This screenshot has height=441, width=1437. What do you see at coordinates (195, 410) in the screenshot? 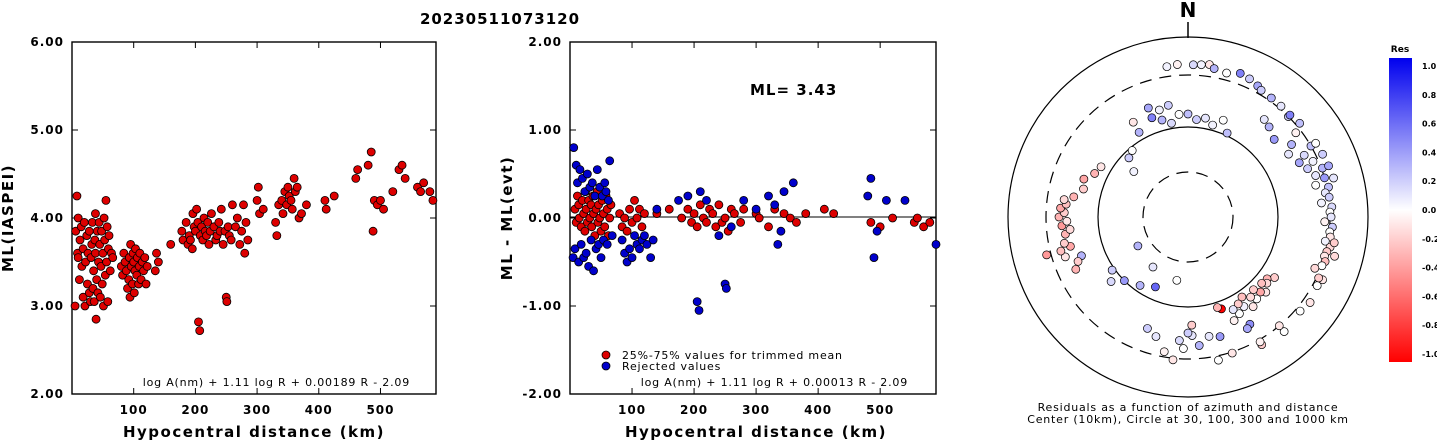
I see `x-tick-label: 200` at bounding box center [195, 410].